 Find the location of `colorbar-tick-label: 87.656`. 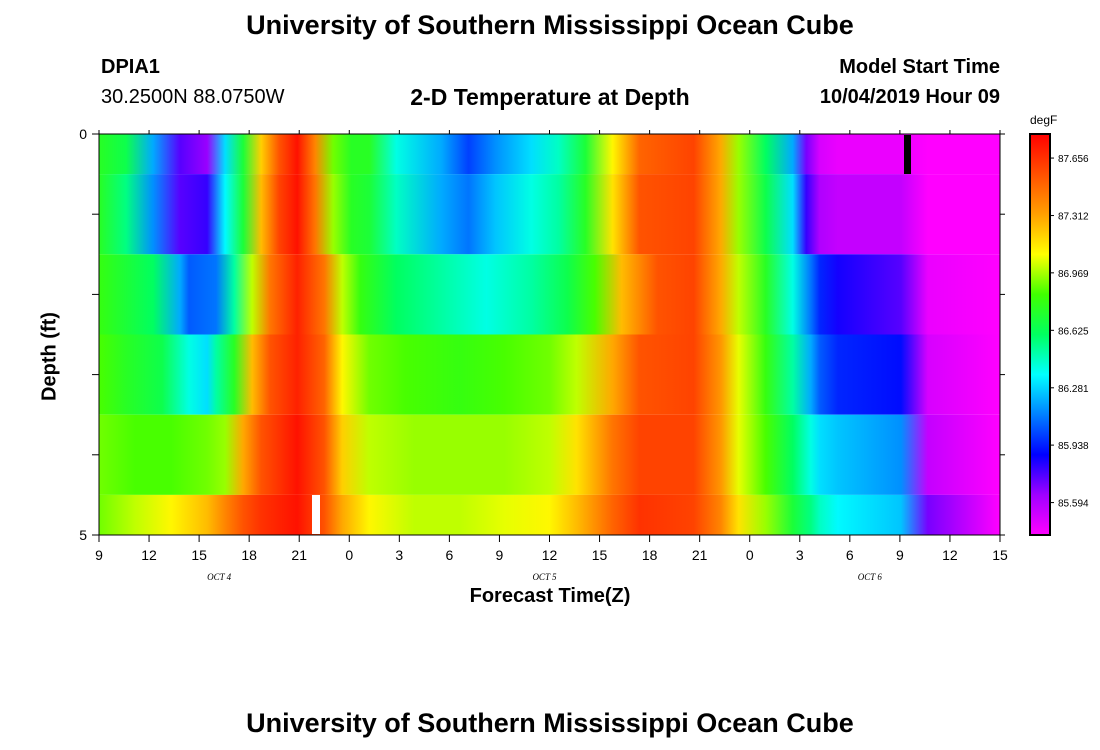

colorbar-tick-label: 87.656 is located at coordinates (1073, 159).